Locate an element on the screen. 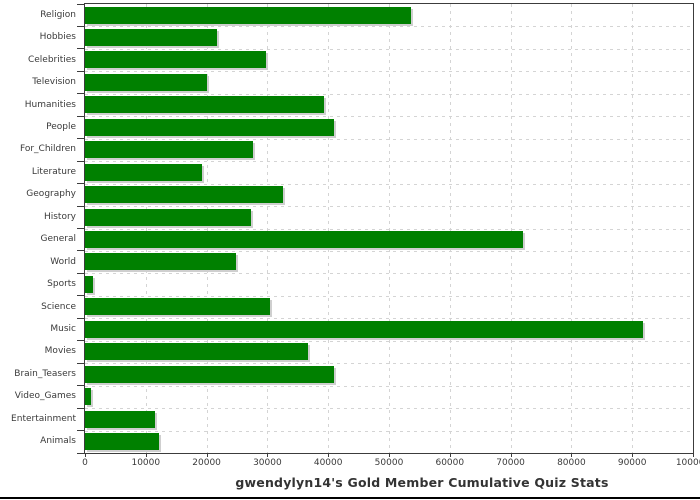 Image resolution: width=700 pixels, height=500 pixels. y-axis-label-television: Television is located at coordinates (54, 82).